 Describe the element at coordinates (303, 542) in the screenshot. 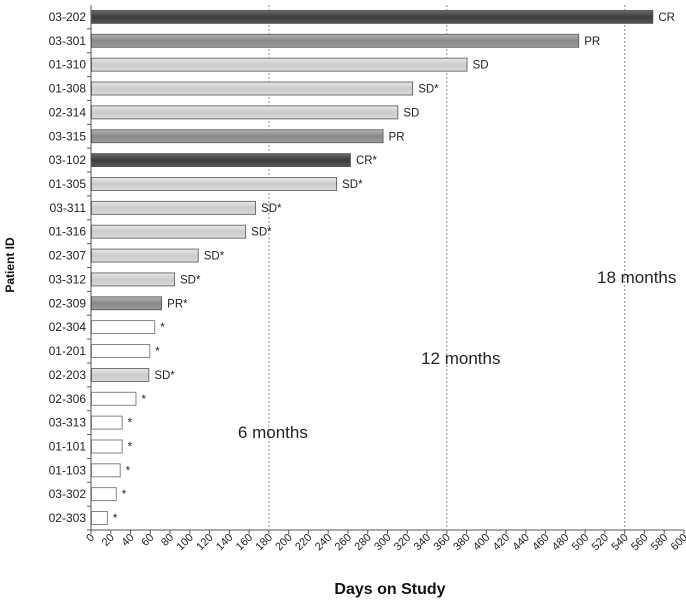

I see `x-tick-label: 220` at that location.